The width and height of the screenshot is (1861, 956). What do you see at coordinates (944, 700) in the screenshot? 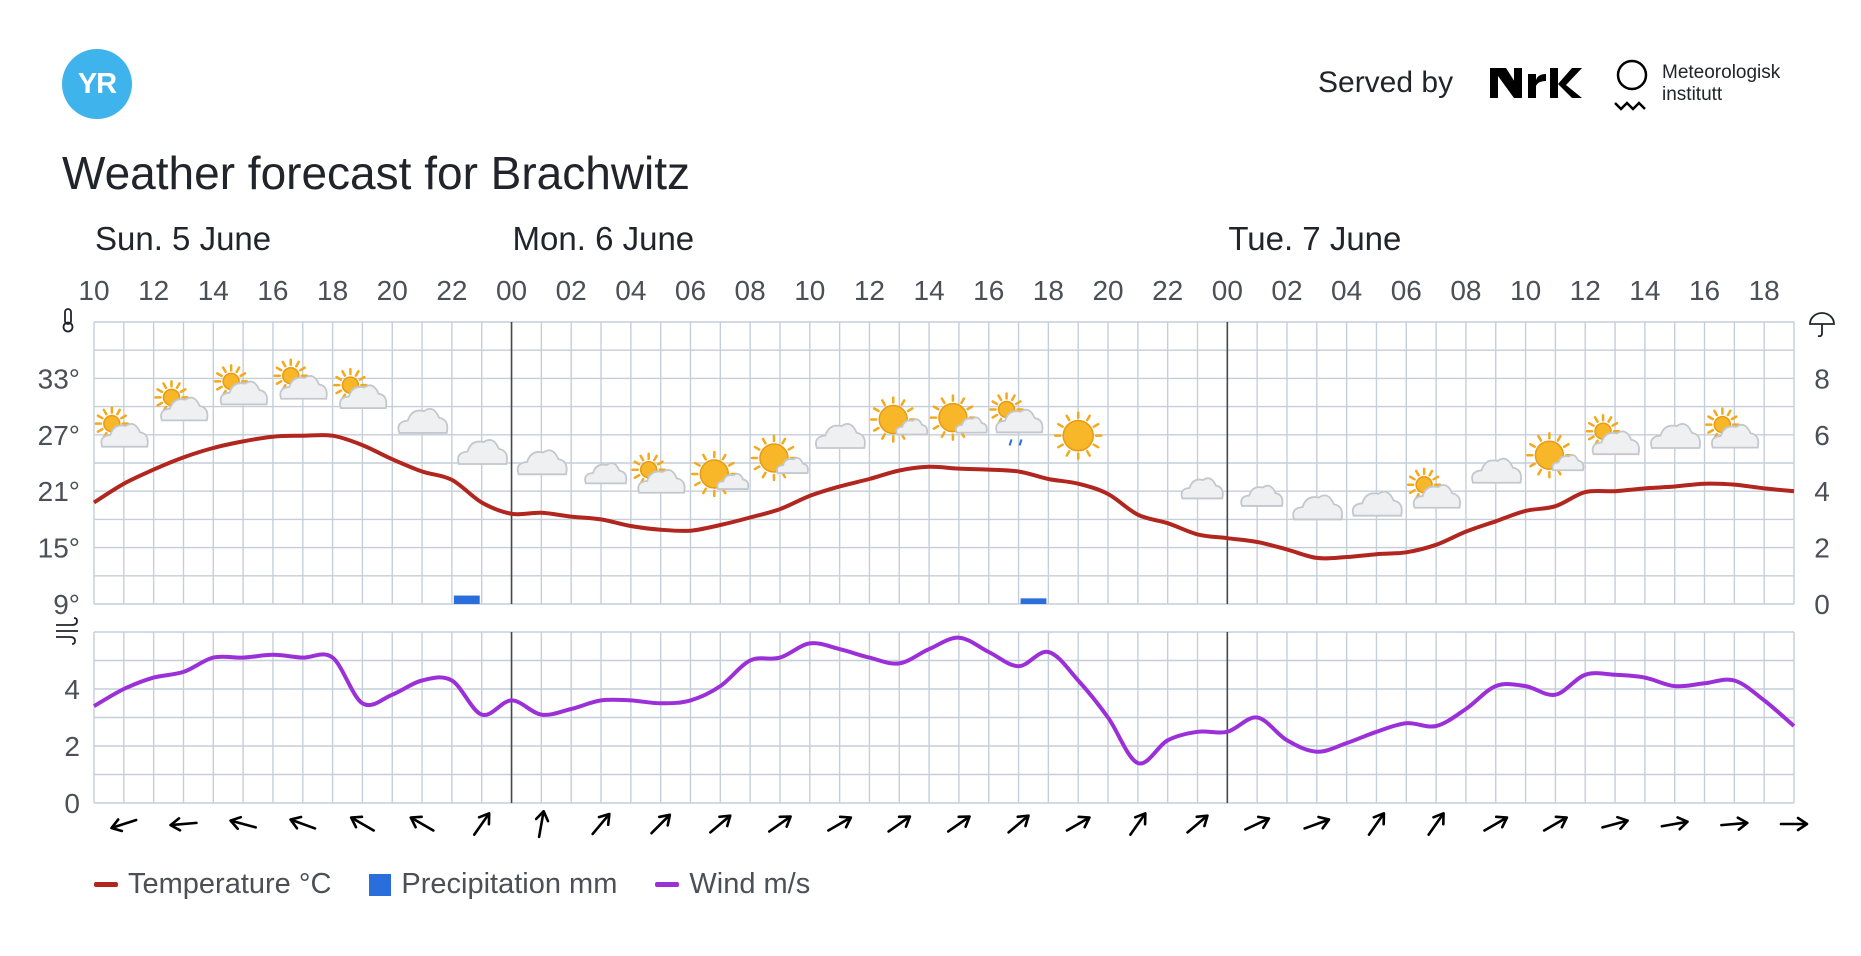
I see `wind-line` at bounding box center [944, 700].